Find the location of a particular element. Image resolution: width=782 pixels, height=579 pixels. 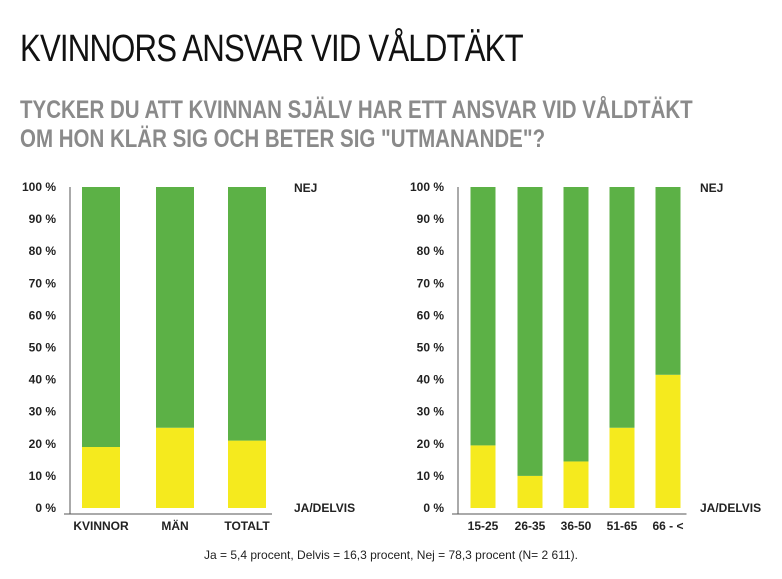

page-title: KVINNORS ANSVAR VID VÅLDTÄKT is located at coordinates (272, 49).